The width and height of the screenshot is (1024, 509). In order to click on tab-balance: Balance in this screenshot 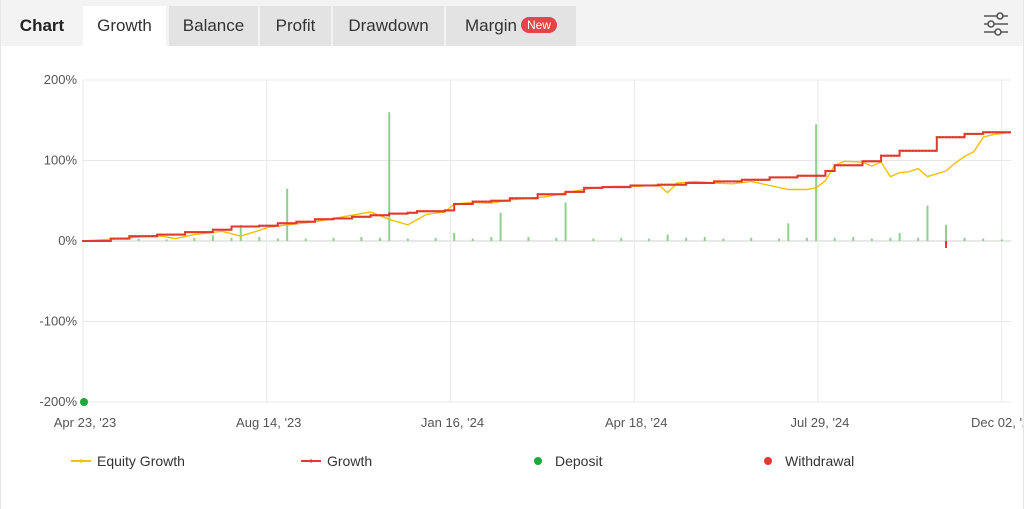, I will do `click(213, 26)`.